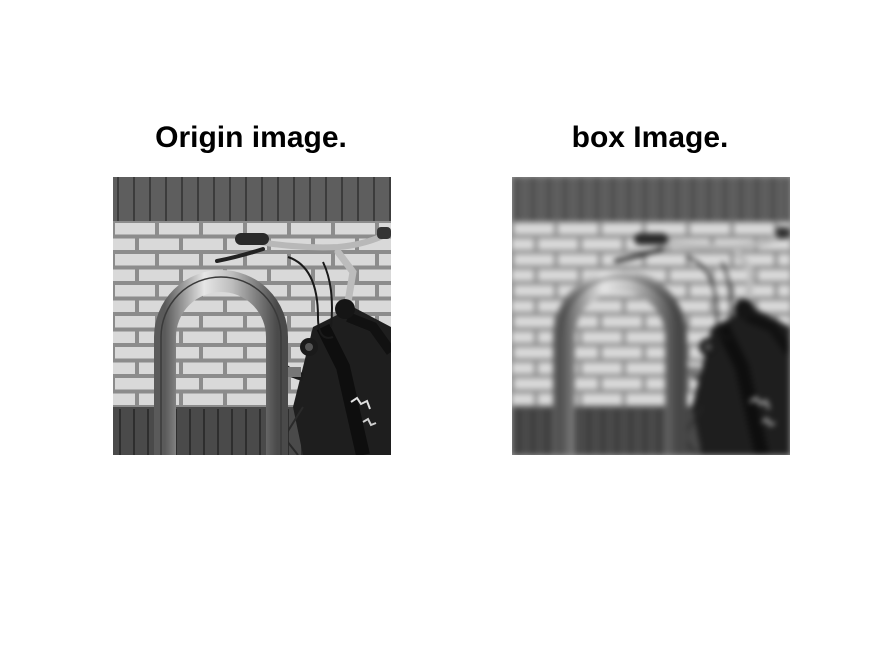 This screenshot has height=654, width=872. I want to click on blurred-scene, so click(651, 316).